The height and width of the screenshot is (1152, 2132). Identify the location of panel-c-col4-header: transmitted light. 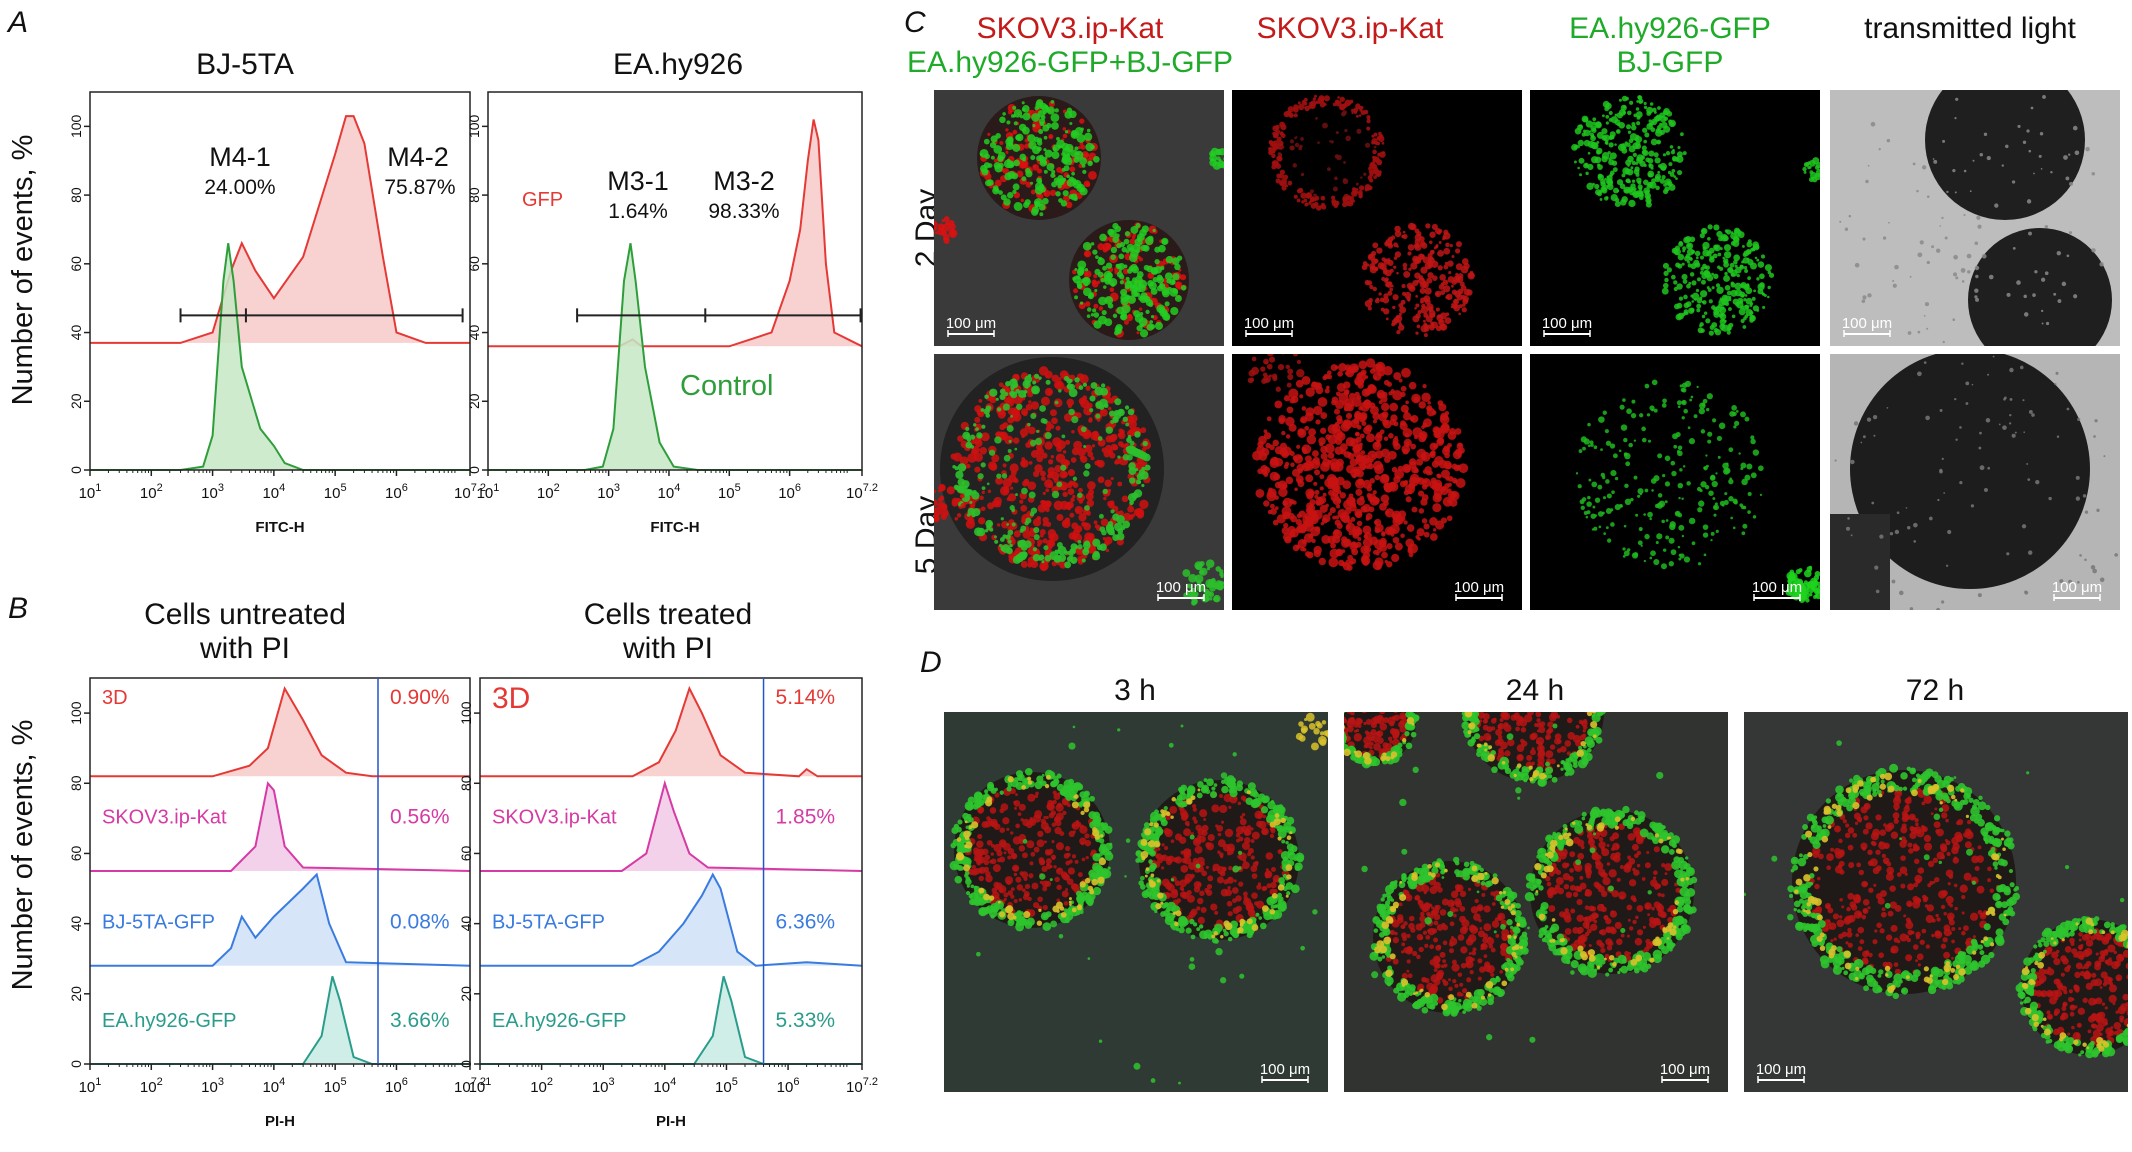
(1970, 28).